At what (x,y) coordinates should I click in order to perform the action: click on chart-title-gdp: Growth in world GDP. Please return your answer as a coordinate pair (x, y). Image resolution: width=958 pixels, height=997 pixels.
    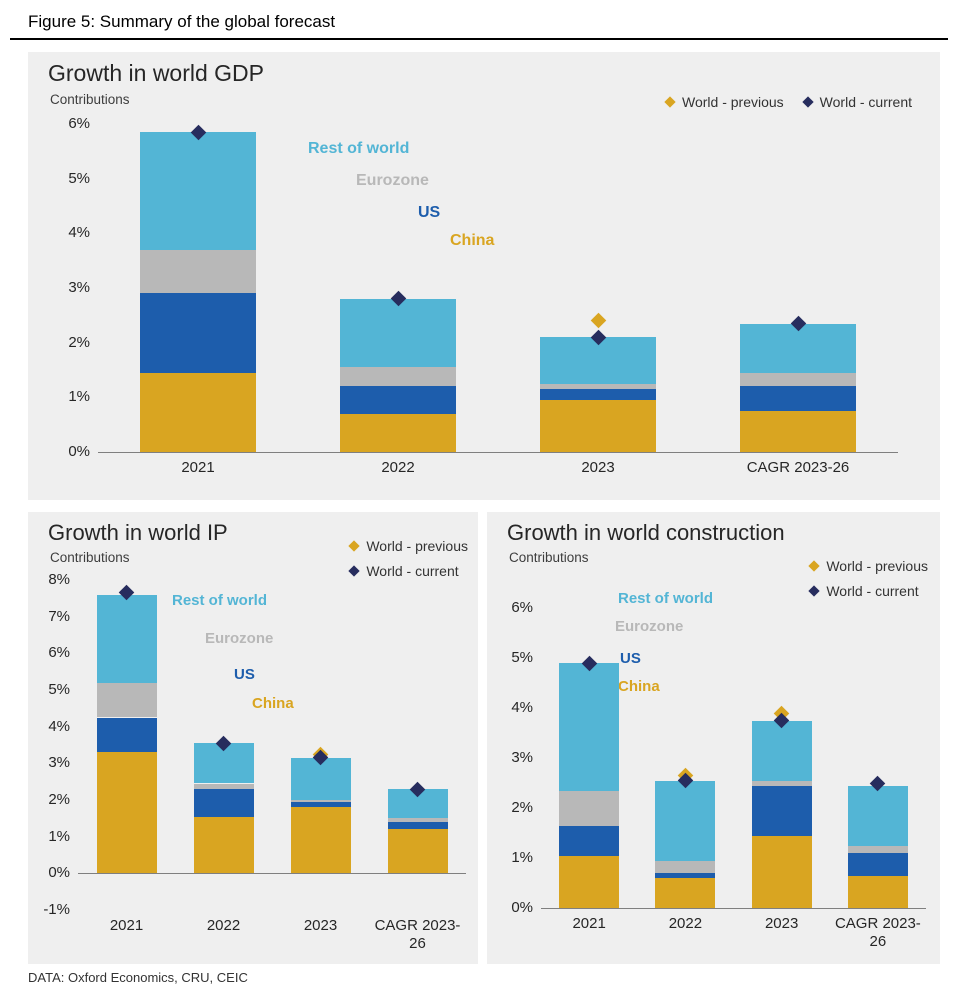
    Looking at the image, I should click on (156, 73).